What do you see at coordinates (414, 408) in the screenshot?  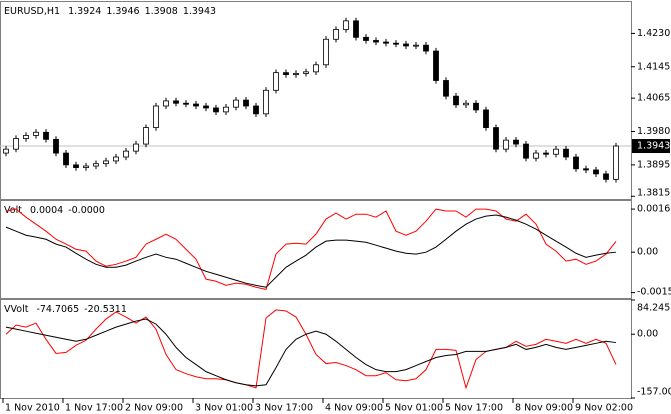 I see `x-tick-label: 5 Nov 01:00` at bounding box center [414, 408].